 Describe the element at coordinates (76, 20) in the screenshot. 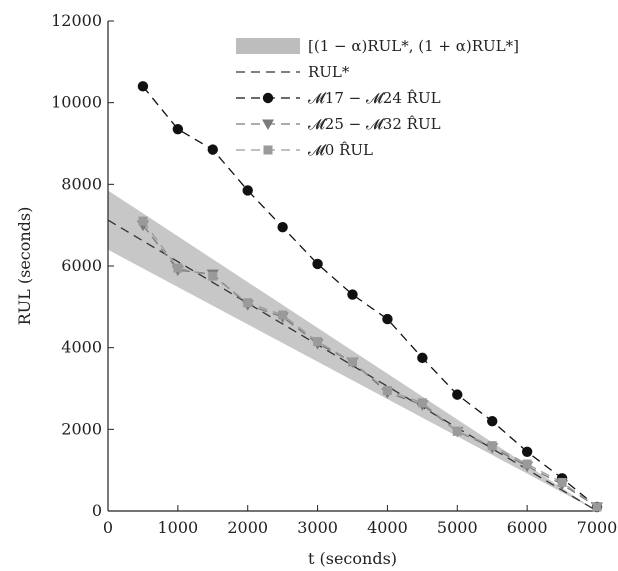

I see `y-tick-label: 12000` at that location.